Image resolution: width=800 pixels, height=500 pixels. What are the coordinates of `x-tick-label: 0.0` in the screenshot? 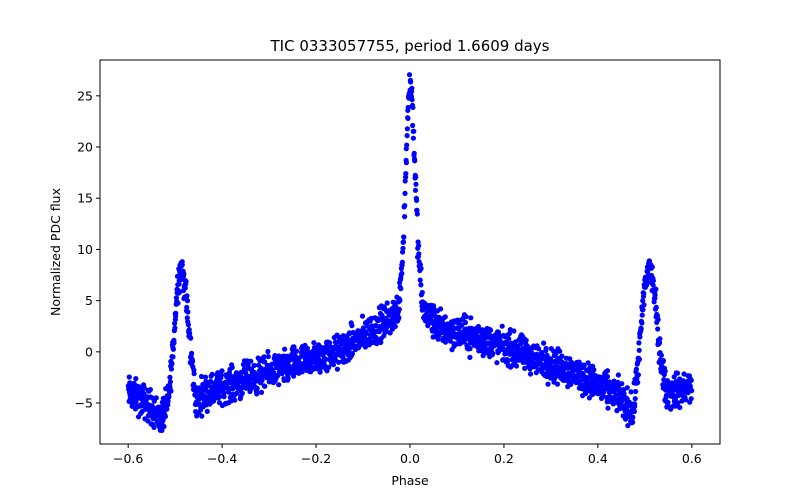 It's located at (410, 458).